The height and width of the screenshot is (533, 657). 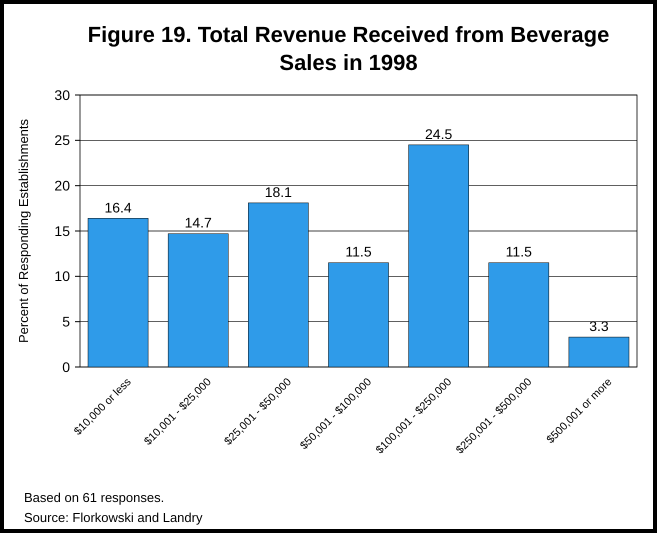 What do you see at coordinates (66, 322) in the screenshot?
I see `y-tick-label: 5` at bounding box center [66, 322].